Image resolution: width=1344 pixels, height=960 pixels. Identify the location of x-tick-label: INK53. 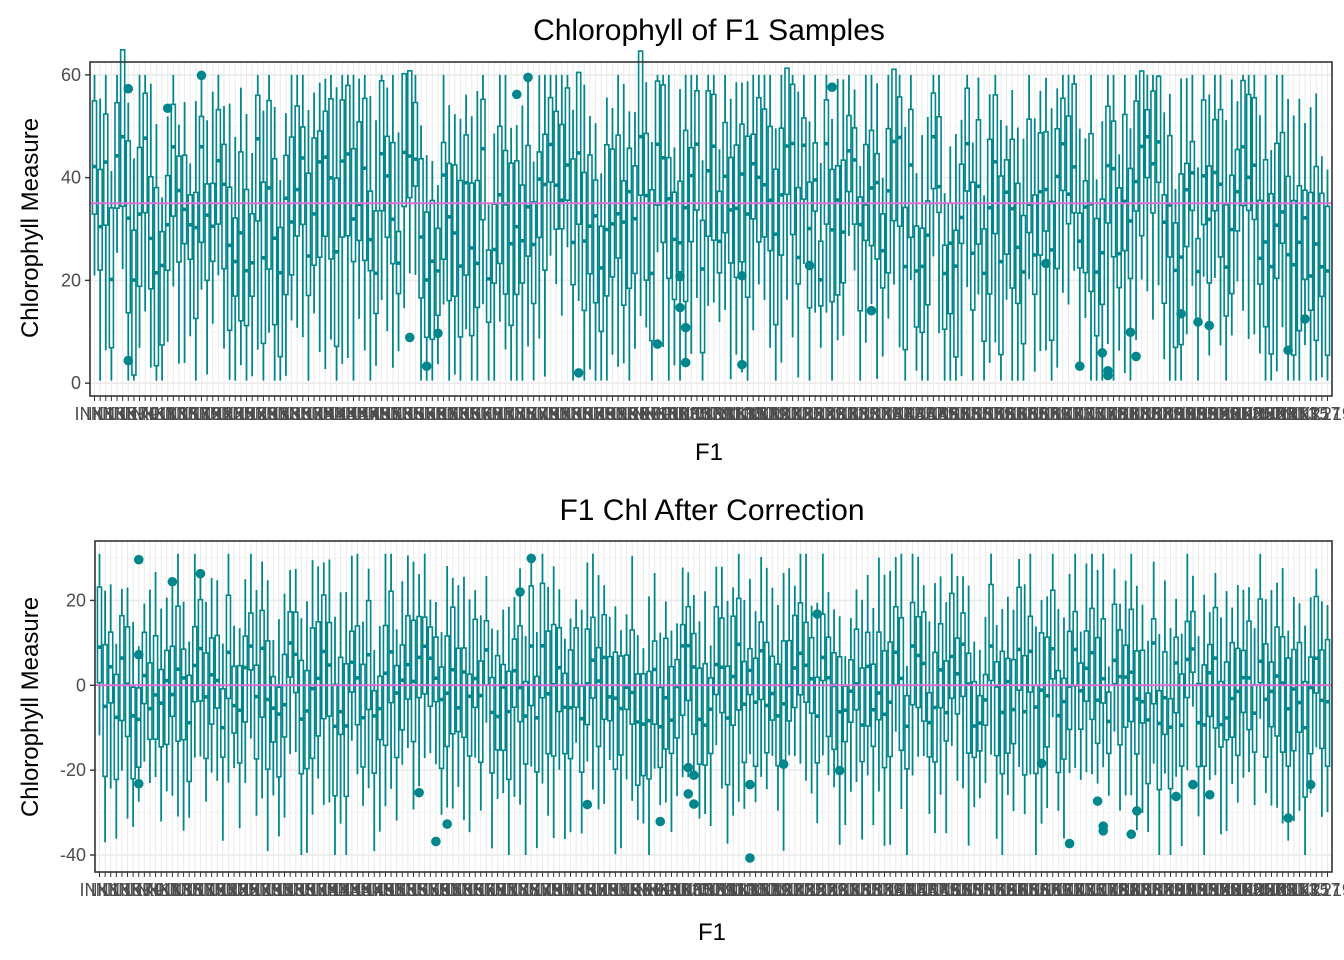
(391, 890).